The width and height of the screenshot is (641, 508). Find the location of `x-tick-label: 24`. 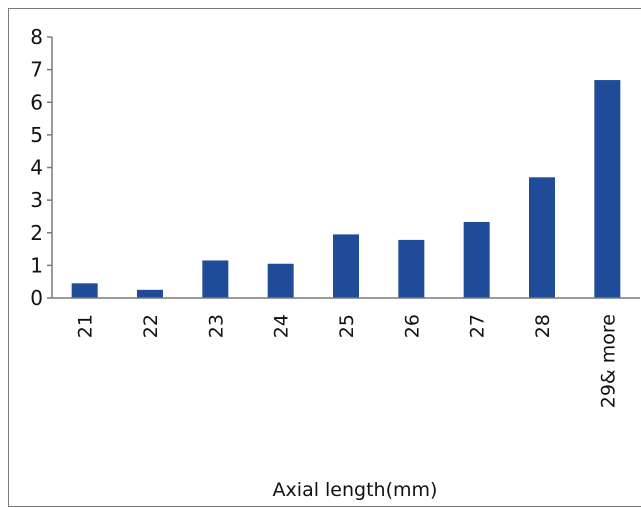

x-tick-label: 24 is located at coordinates (282, 326).